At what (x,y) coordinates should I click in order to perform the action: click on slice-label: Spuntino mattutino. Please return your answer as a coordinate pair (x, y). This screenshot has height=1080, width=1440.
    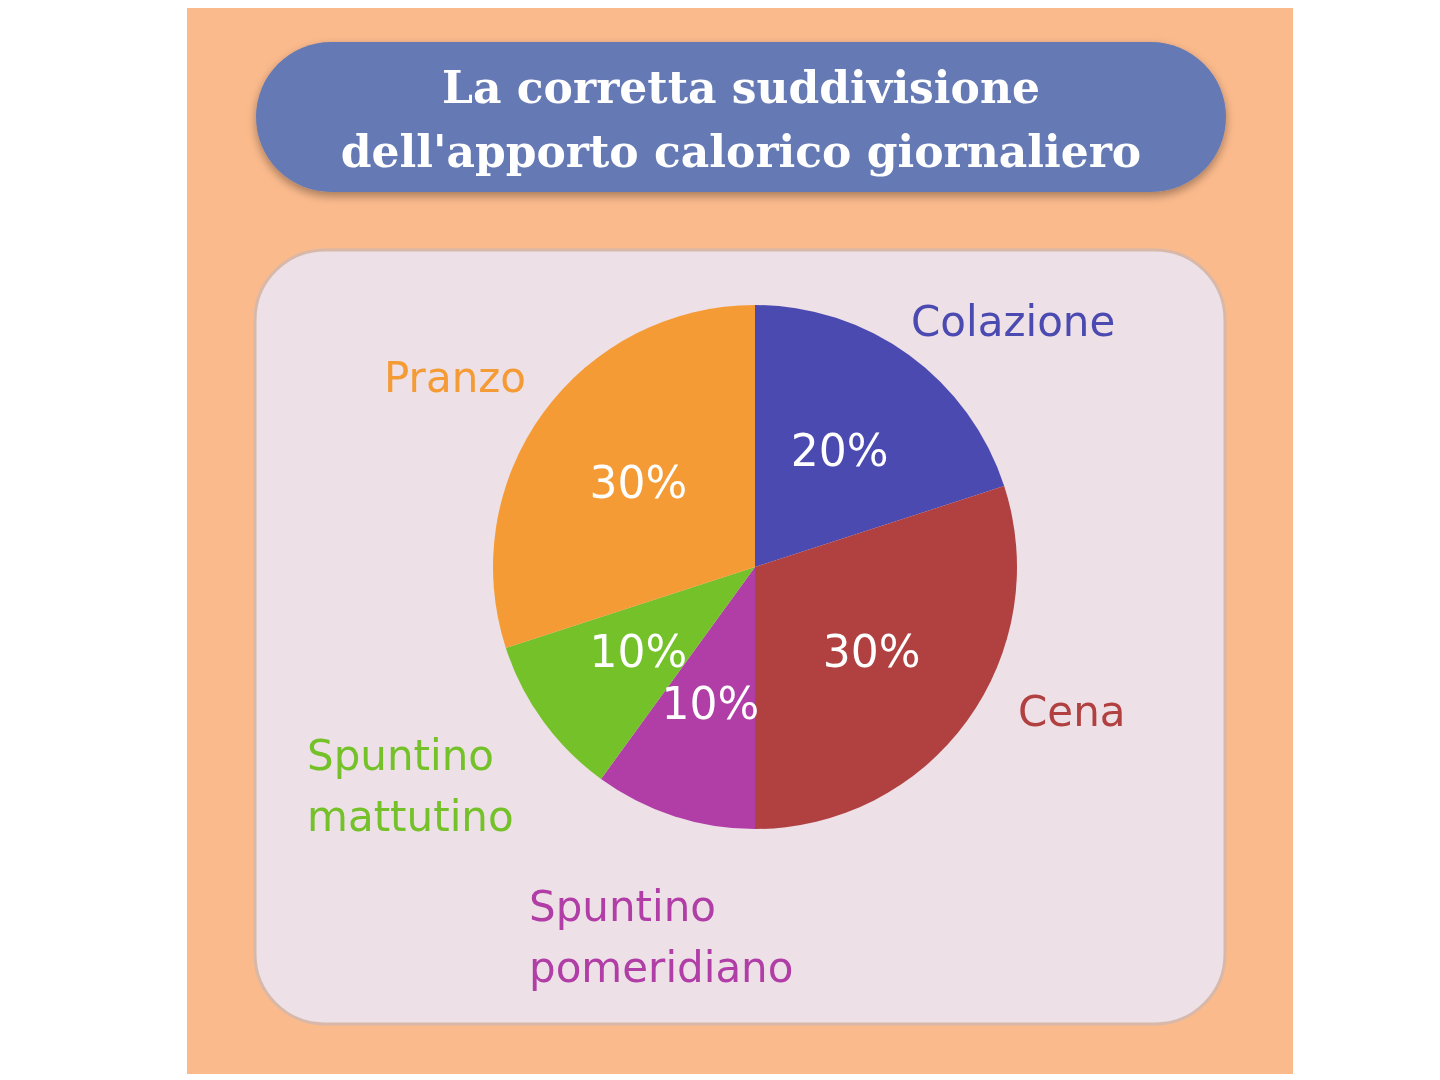
    Looking at the image, I should click on (410, 785).